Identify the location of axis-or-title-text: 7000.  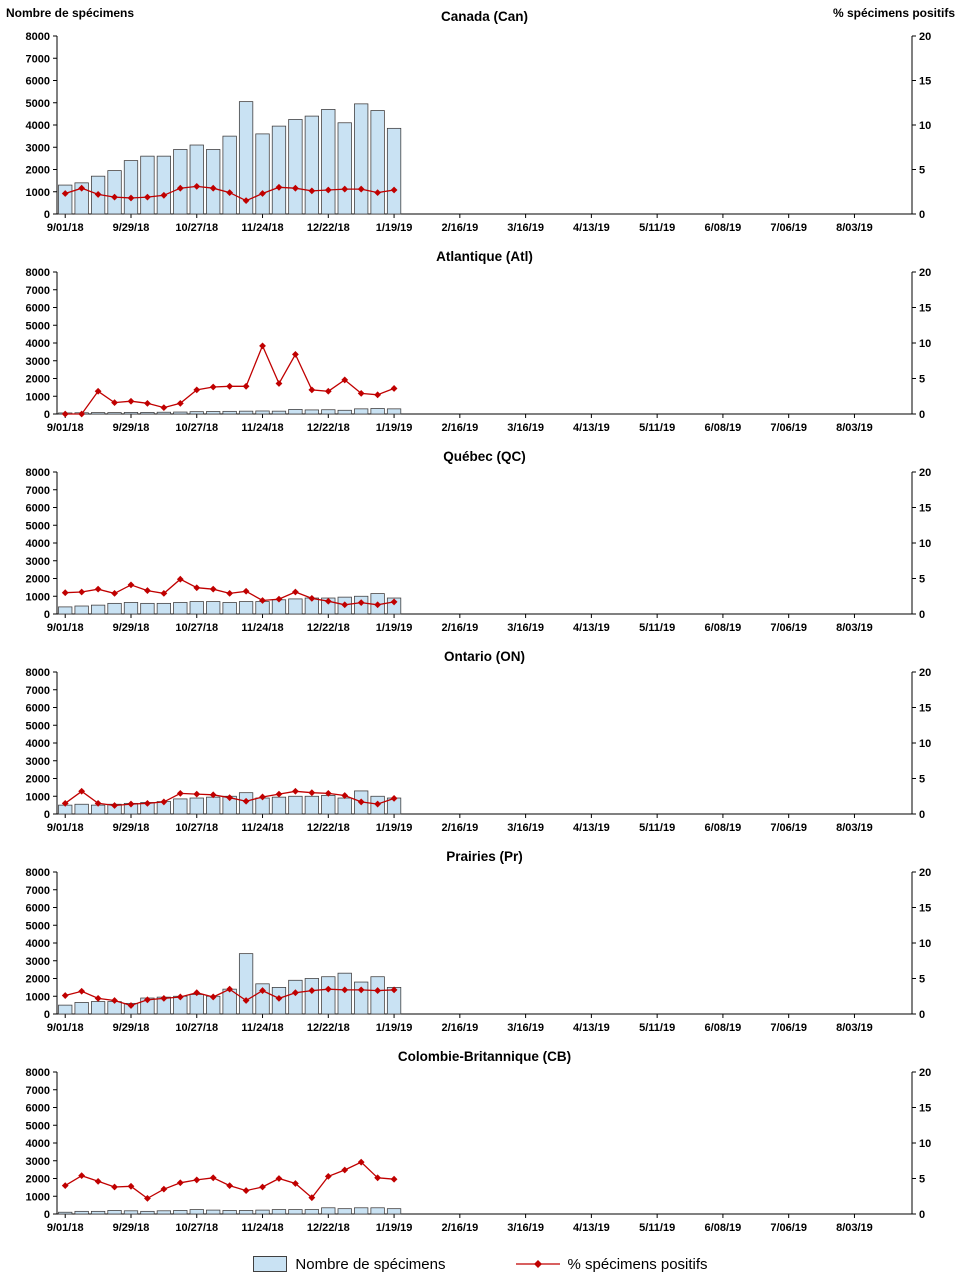
(38, 1091).